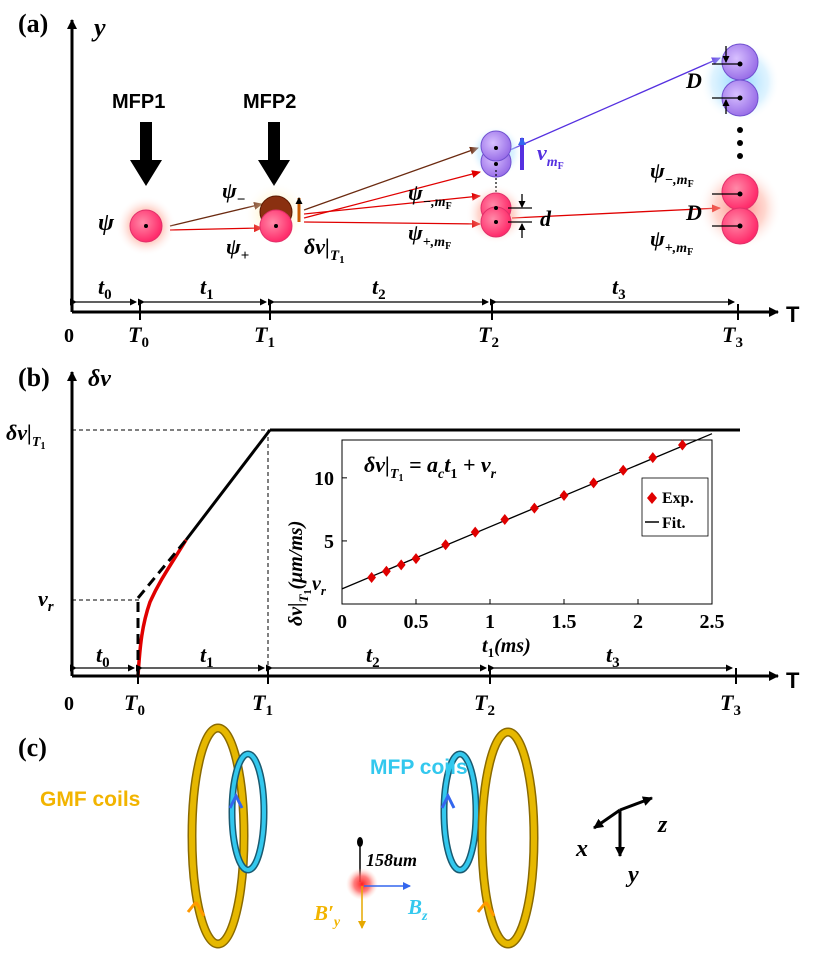 The width and height of the screenshot is (830, 962). Describe the element at coordinates (299, 573) in the screenshot. I see `inset-y-title: δv|T1(μm/ms)` at that location.